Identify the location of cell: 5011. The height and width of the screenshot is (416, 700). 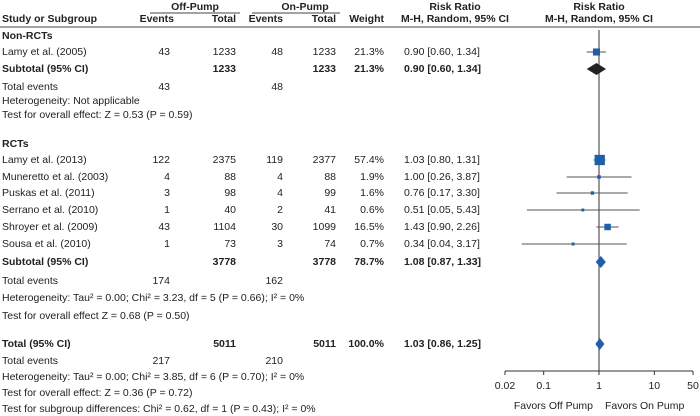
(324, 344).